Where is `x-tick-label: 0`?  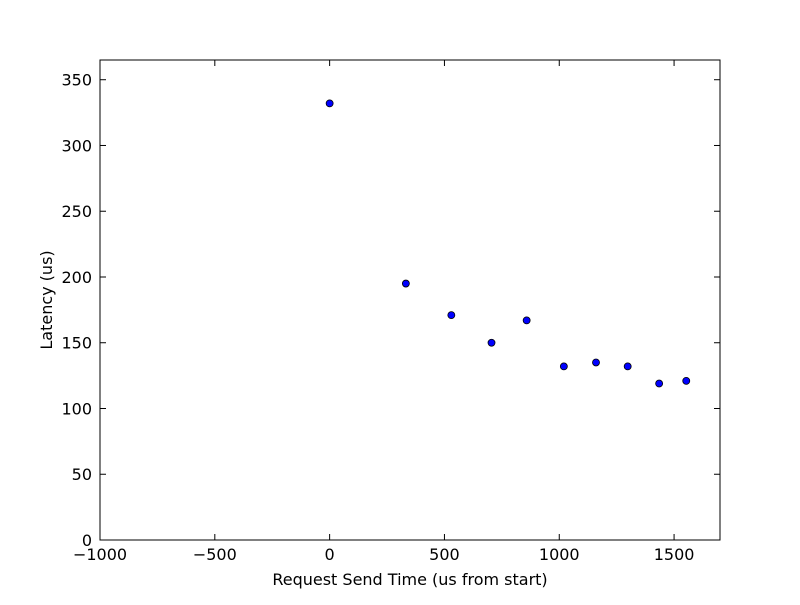 x-tick-label: 0 is located at coordinates (330, 554).